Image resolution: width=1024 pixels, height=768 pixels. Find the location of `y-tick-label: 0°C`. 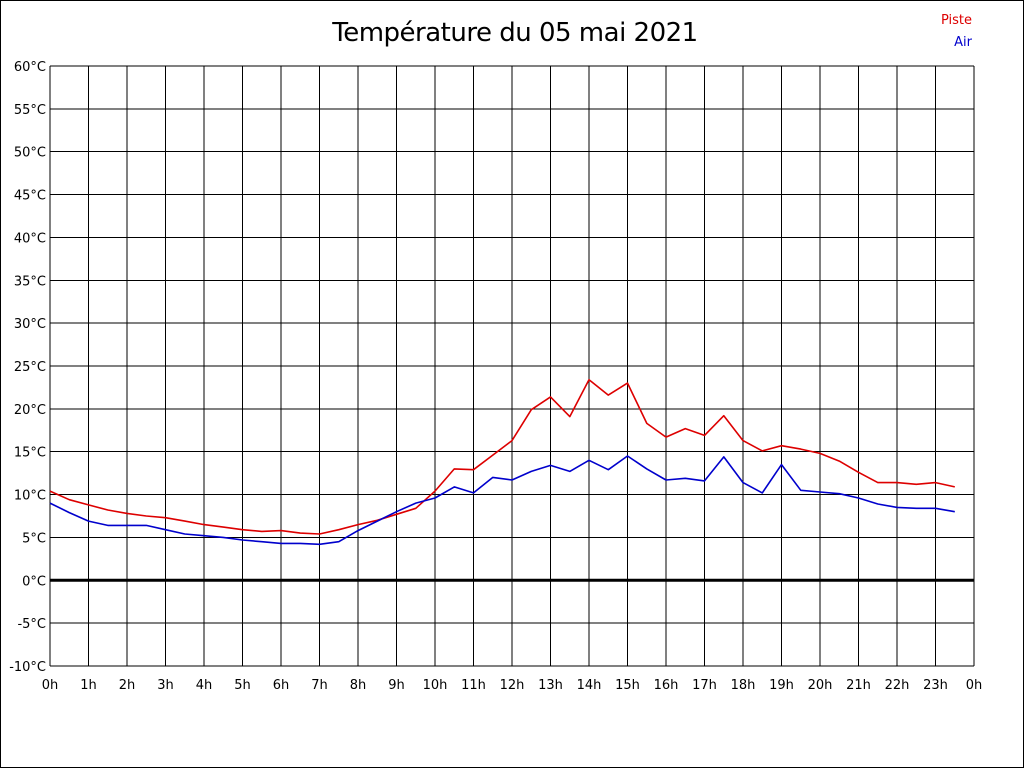

y-tick-label: 0°C is located at coordinates (34, 581).